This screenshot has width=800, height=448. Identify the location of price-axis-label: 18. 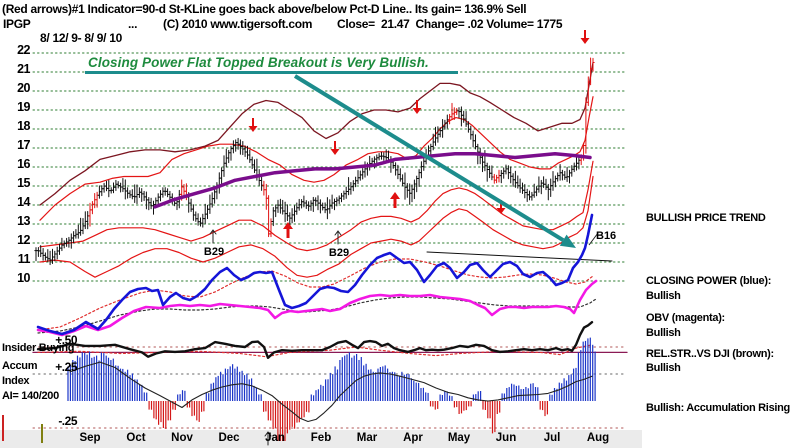
(23, 126).